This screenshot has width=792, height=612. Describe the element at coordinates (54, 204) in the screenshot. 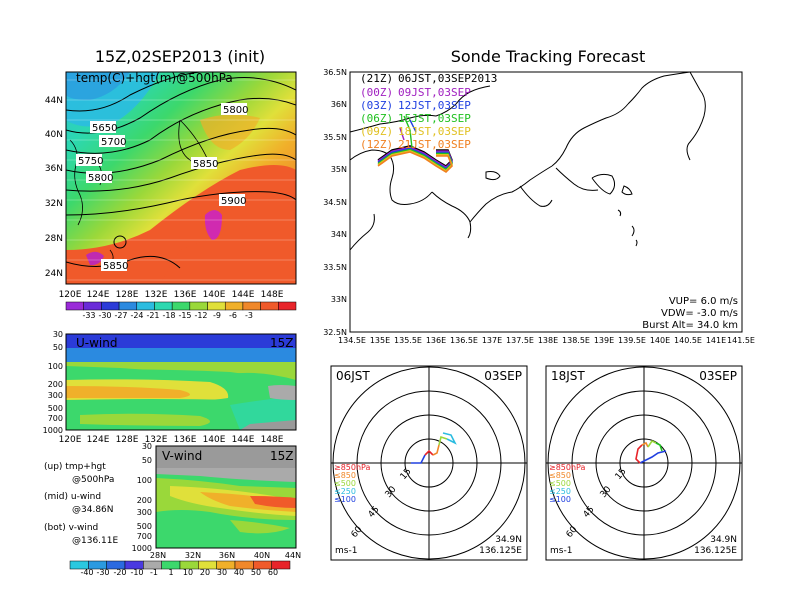

I see `lat-tick: 32N` at that location.